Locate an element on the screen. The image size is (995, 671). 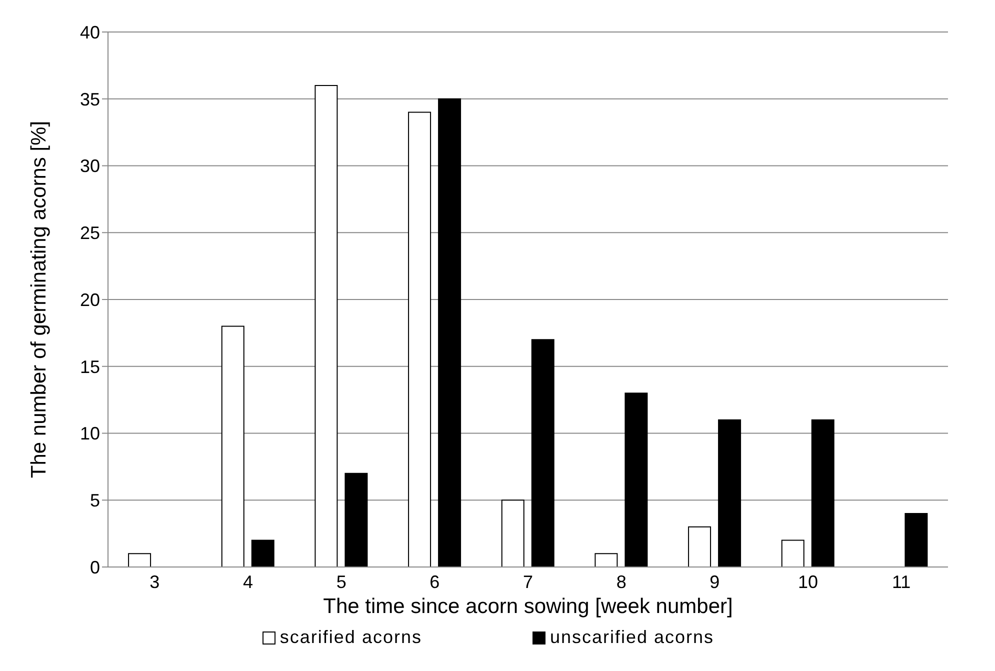
legend-label: unscarified acorns is located at coordinates (631, 637).